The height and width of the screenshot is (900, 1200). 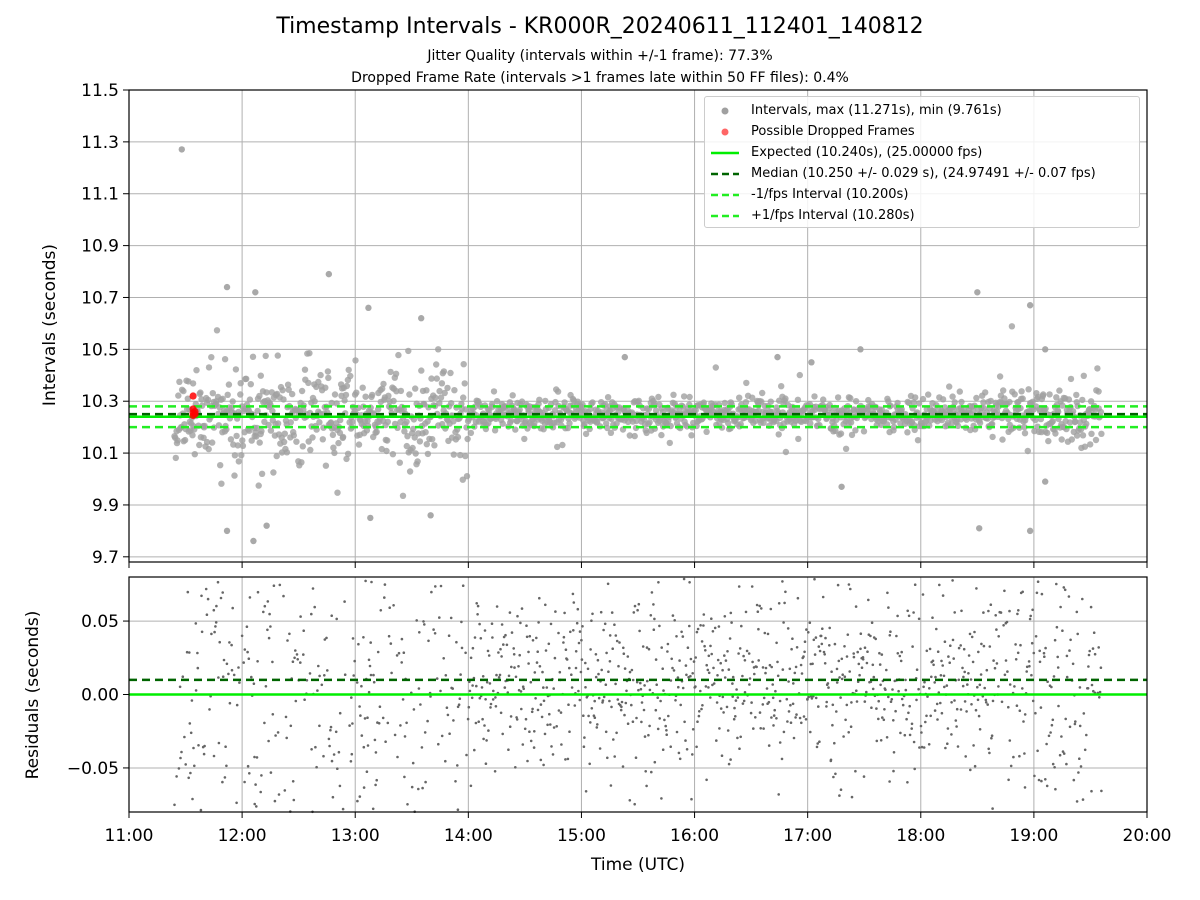 What do you see at coordinates (100, 622) in the screenshot?
I see `bottom-y-tick-label: 0.05` at bounding box center [100, 622].